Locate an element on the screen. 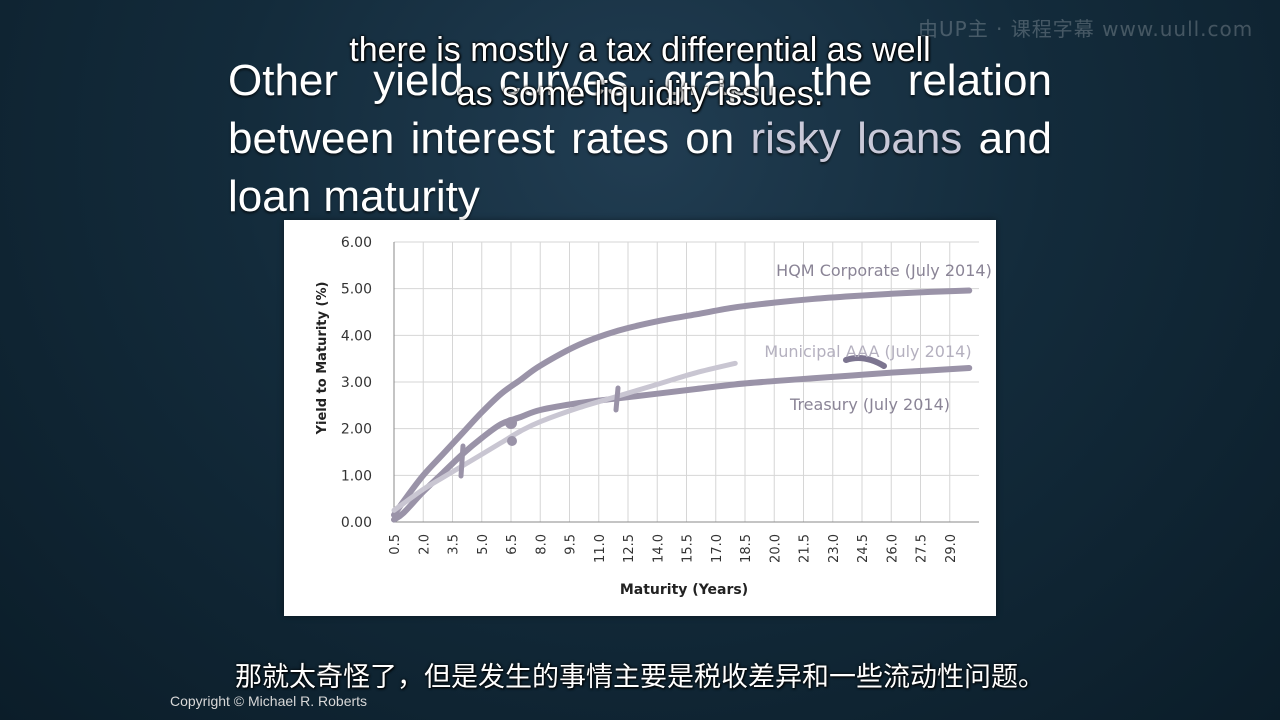  x-tick-label: 8.0 is located at coordinates (541, 544).